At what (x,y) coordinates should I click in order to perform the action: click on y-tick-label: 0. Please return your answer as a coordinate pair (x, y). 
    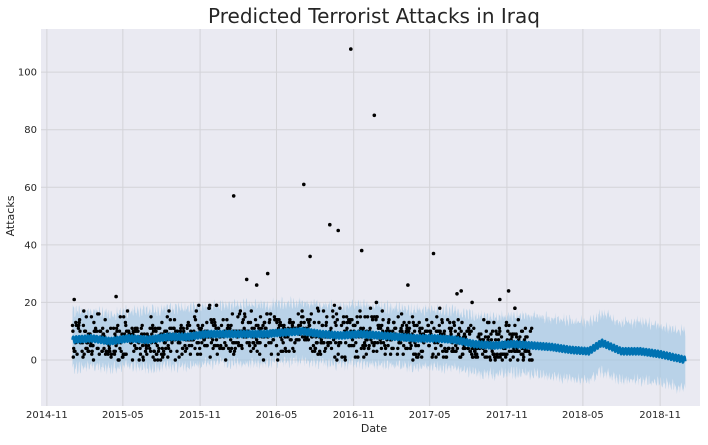
    Looking at the image, I should click on (34, 360).